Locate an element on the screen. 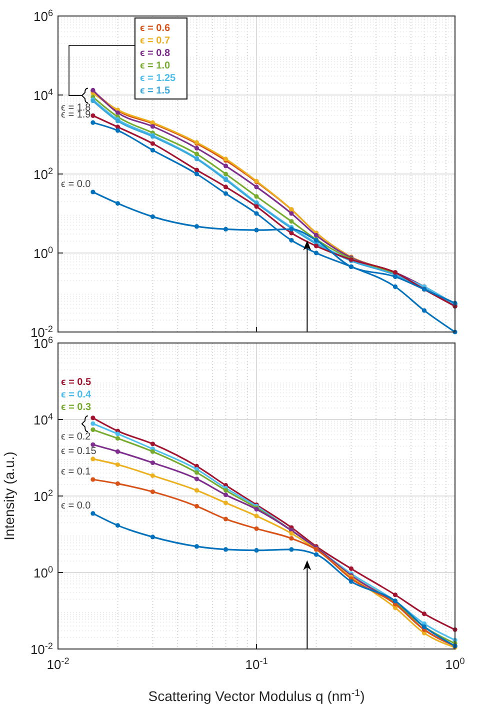  x-axis-title: Scattering Vector Modulus q (nm$^{-1}$) is located at coordinates (256, 696).